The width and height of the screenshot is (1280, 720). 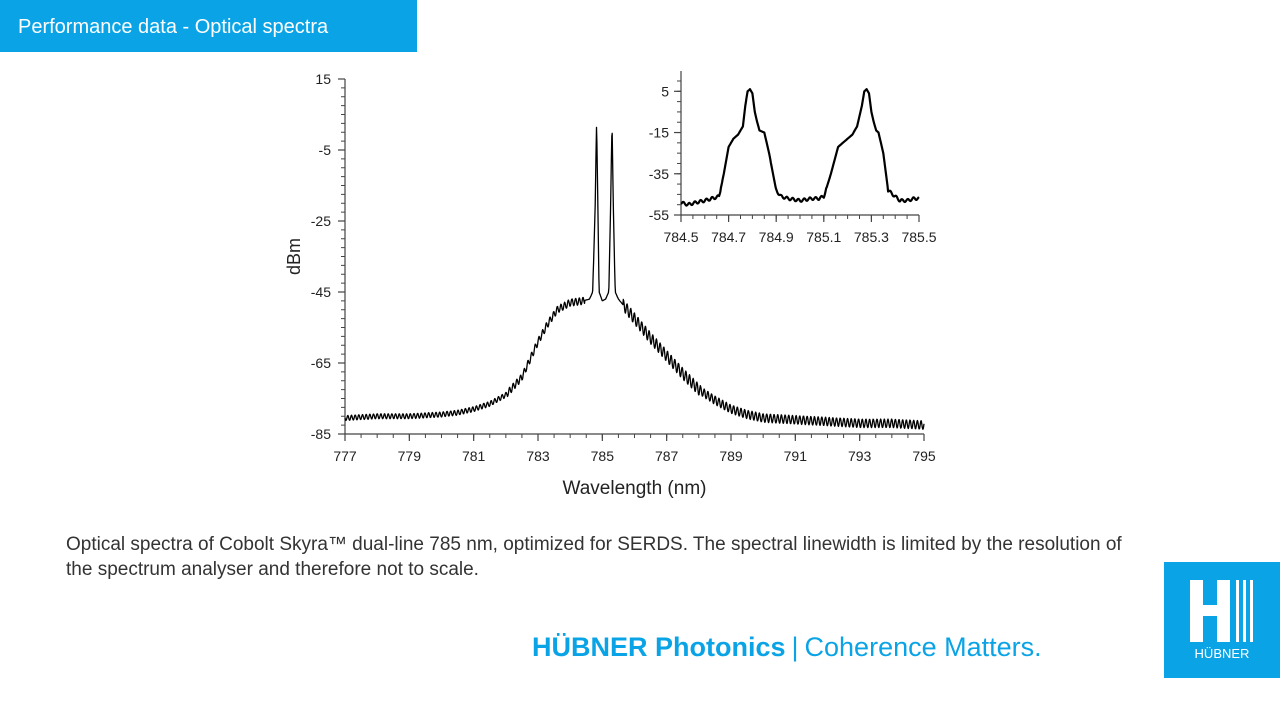 What do you see at coordinates (731, 456) in the screenshot?
I see `main-x-tick-label: 789` at bounding box center [731, 456].